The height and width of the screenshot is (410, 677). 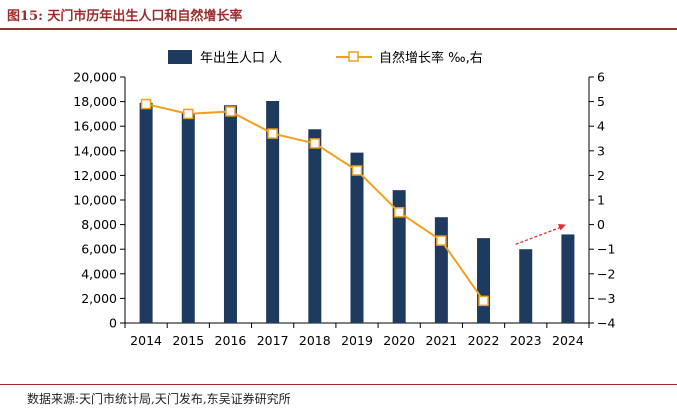 What do you see at coordinates (441, 270) in the screenshot?
I see `bar-2021` at bounding box center [441, 270].